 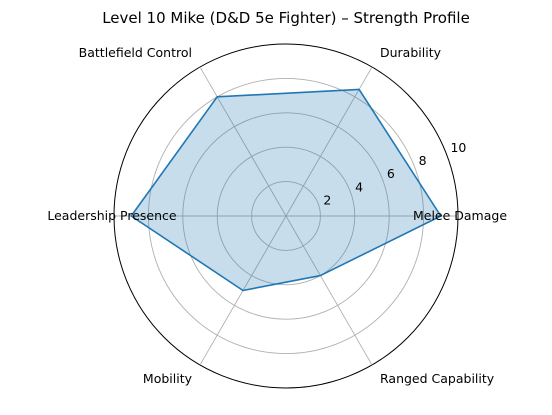 What do you see at coordinates (135, 52) in the screenshot?
I see `category-label-2: Battlefield Control` at bounding box center [135, 52].